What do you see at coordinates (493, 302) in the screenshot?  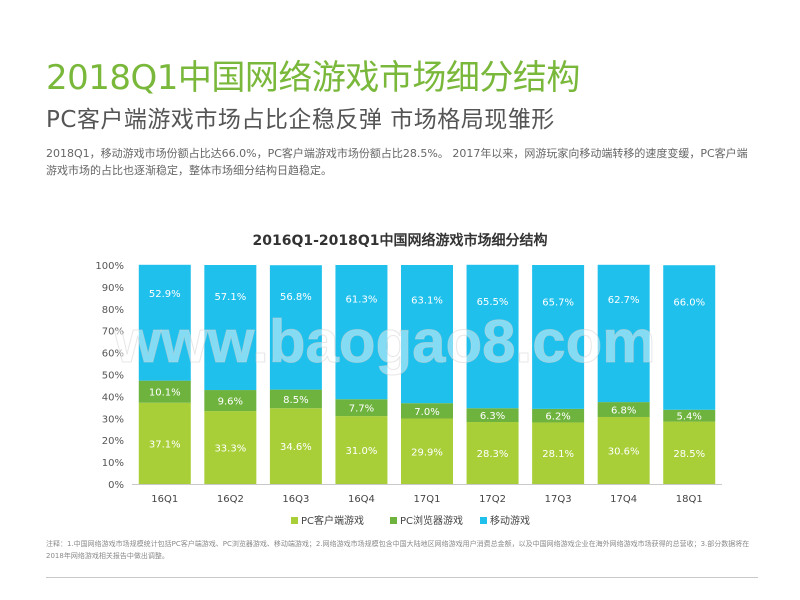 I see `data-label: 65.5%` at bounding box center [493, 302].